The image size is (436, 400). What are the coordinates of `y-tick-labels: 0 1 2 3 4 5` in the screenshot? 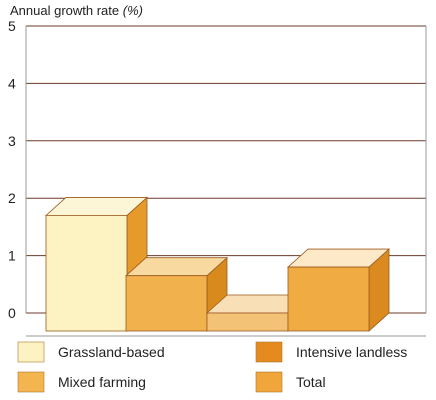 It's located at (12, 169).